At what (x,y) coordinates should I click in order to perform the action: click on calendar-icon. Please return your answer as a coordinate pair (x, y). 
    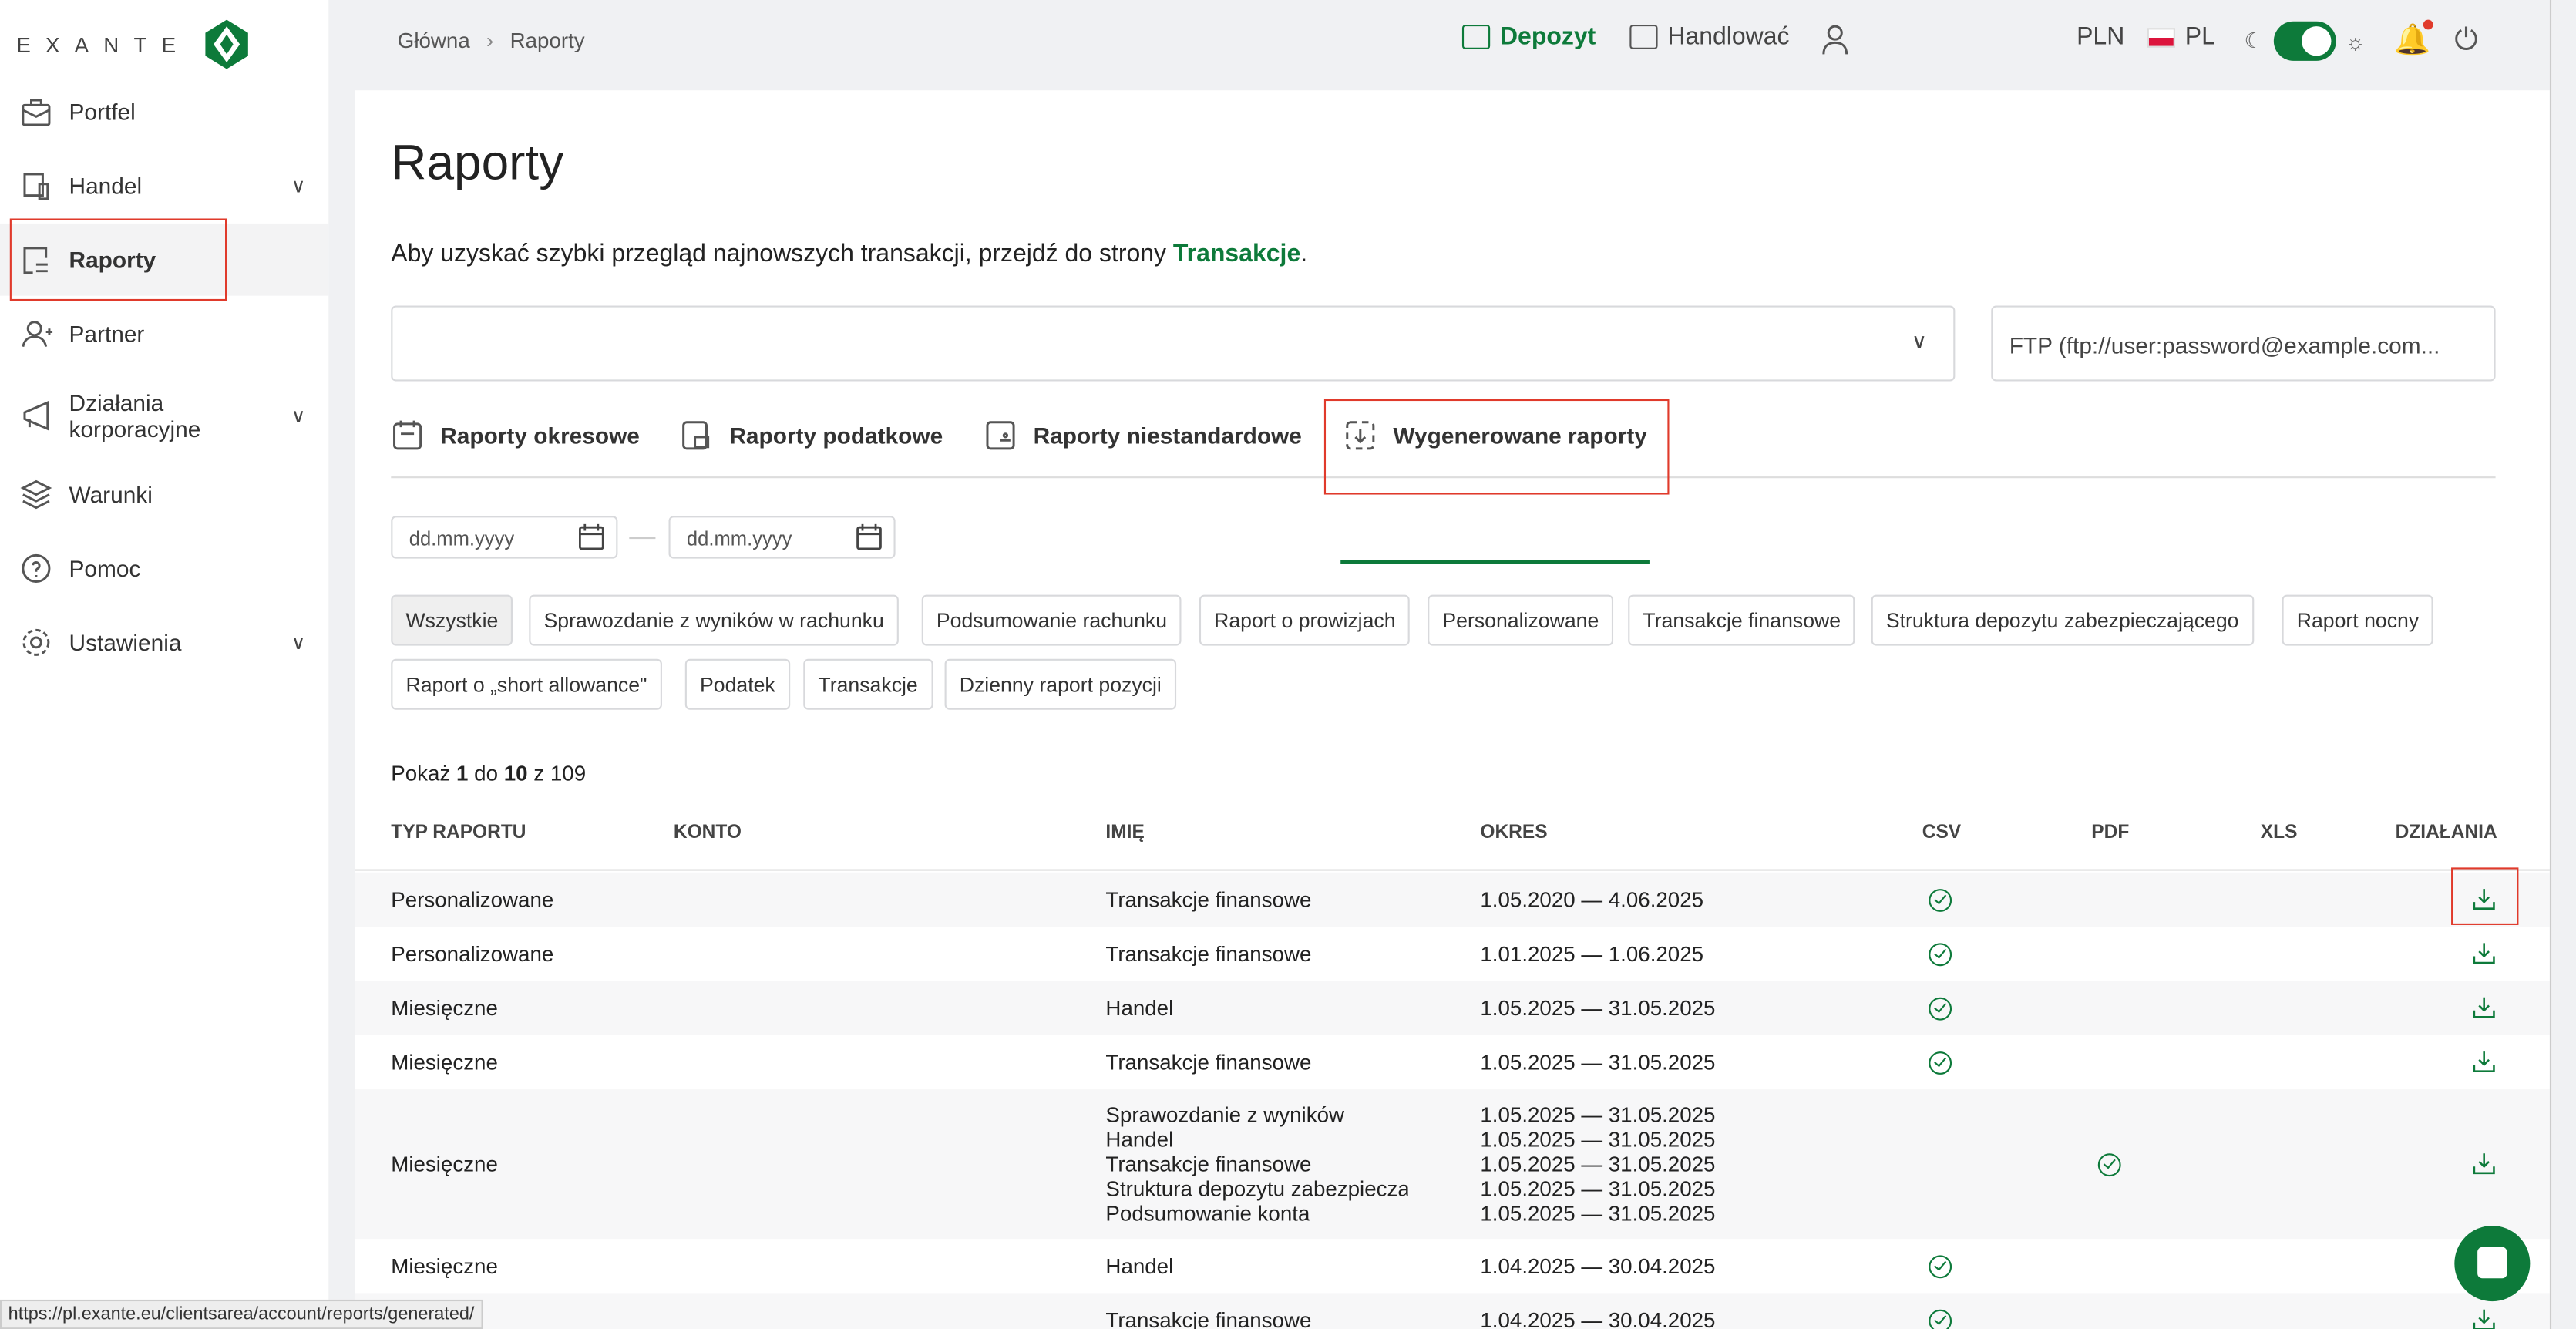
    Looking at the image, I should click on (591, 536).